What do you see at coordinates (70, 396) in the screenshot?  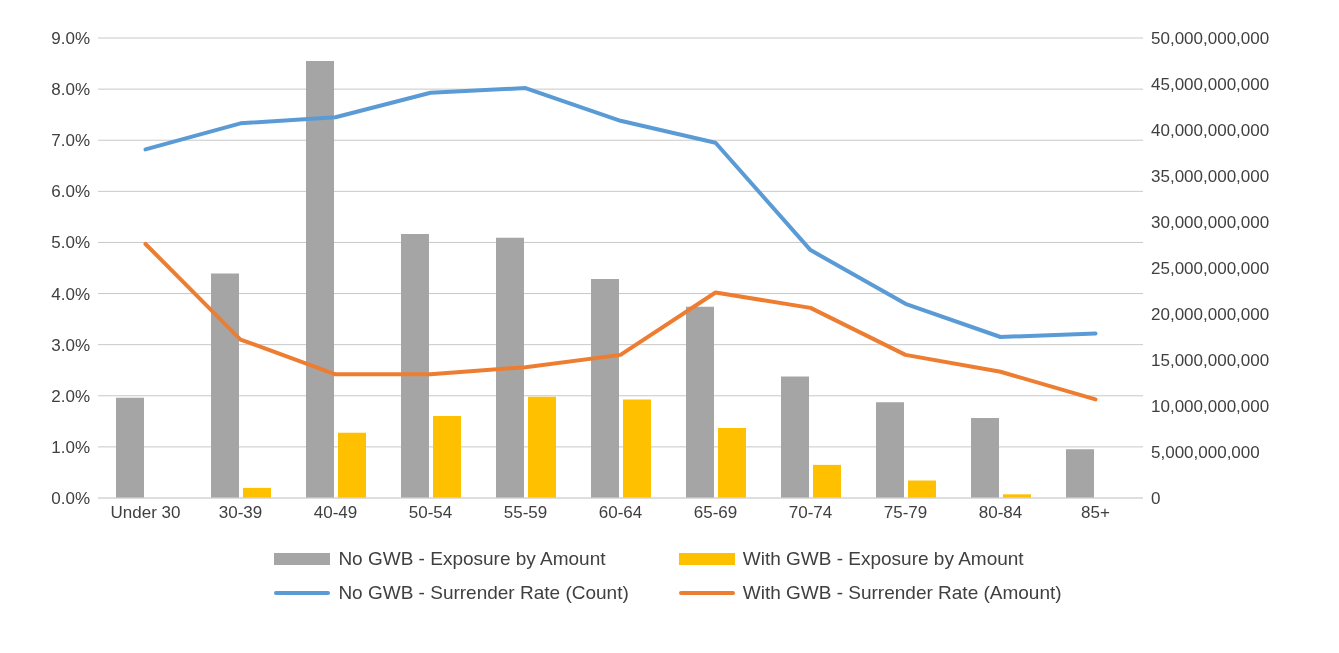 I see `y-tick-label: 2.0%` at bounding box center [70, 396].